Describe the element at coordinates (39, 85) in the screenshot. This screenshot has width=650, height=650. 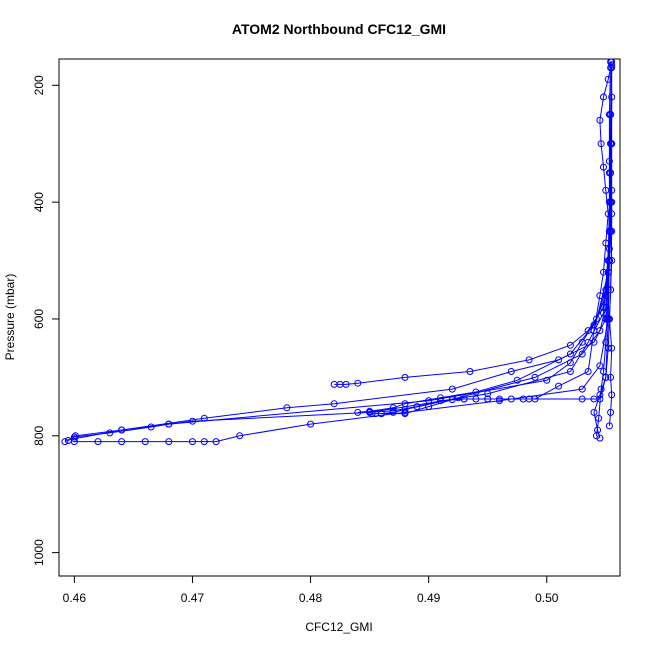
I see `y-tick-label: 200` at that location.